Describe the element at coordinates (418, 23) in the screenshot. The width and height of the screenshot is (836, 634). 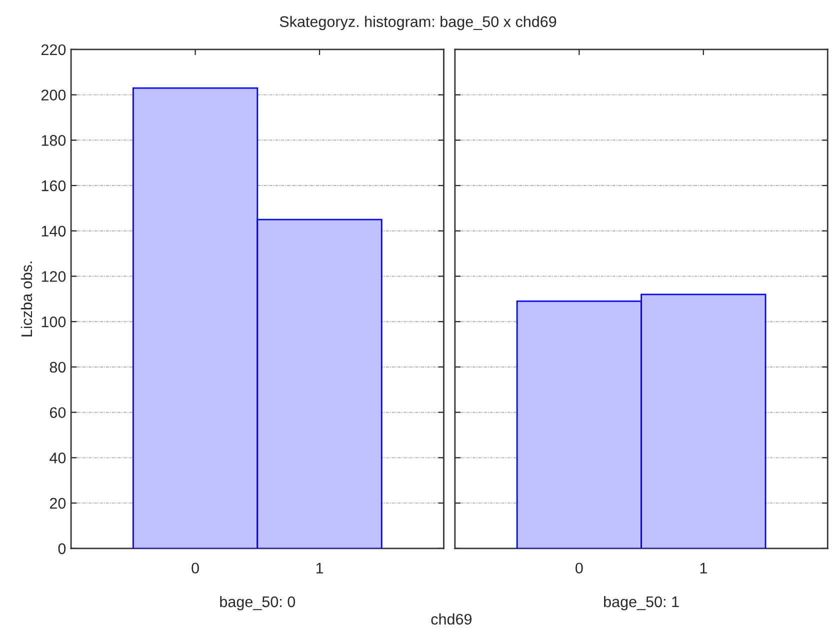
I see `chart-title: Skategoryz. histogram: bage_50 x chd69` at that location.